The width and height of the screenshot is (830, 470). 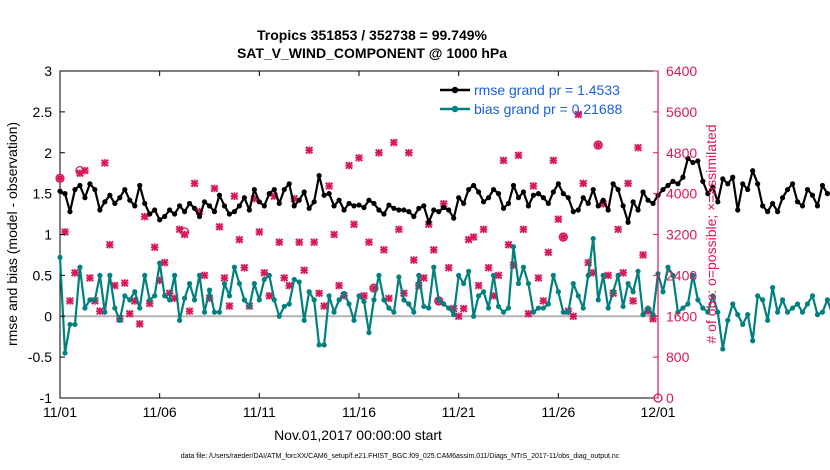 I want to click on legend-rmse-marker, so click(x=455, y=90).